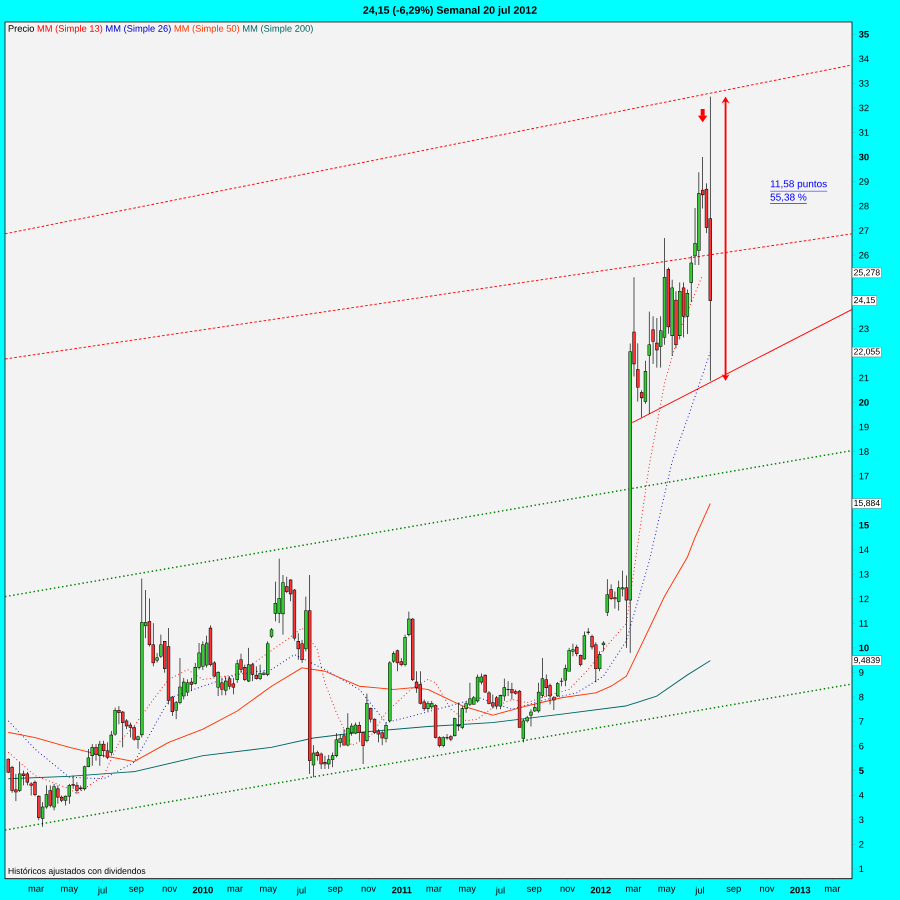 The width and height of the screenshot is (900, 900). I want to click on x-tick-label: 2010, so click(202, 890).